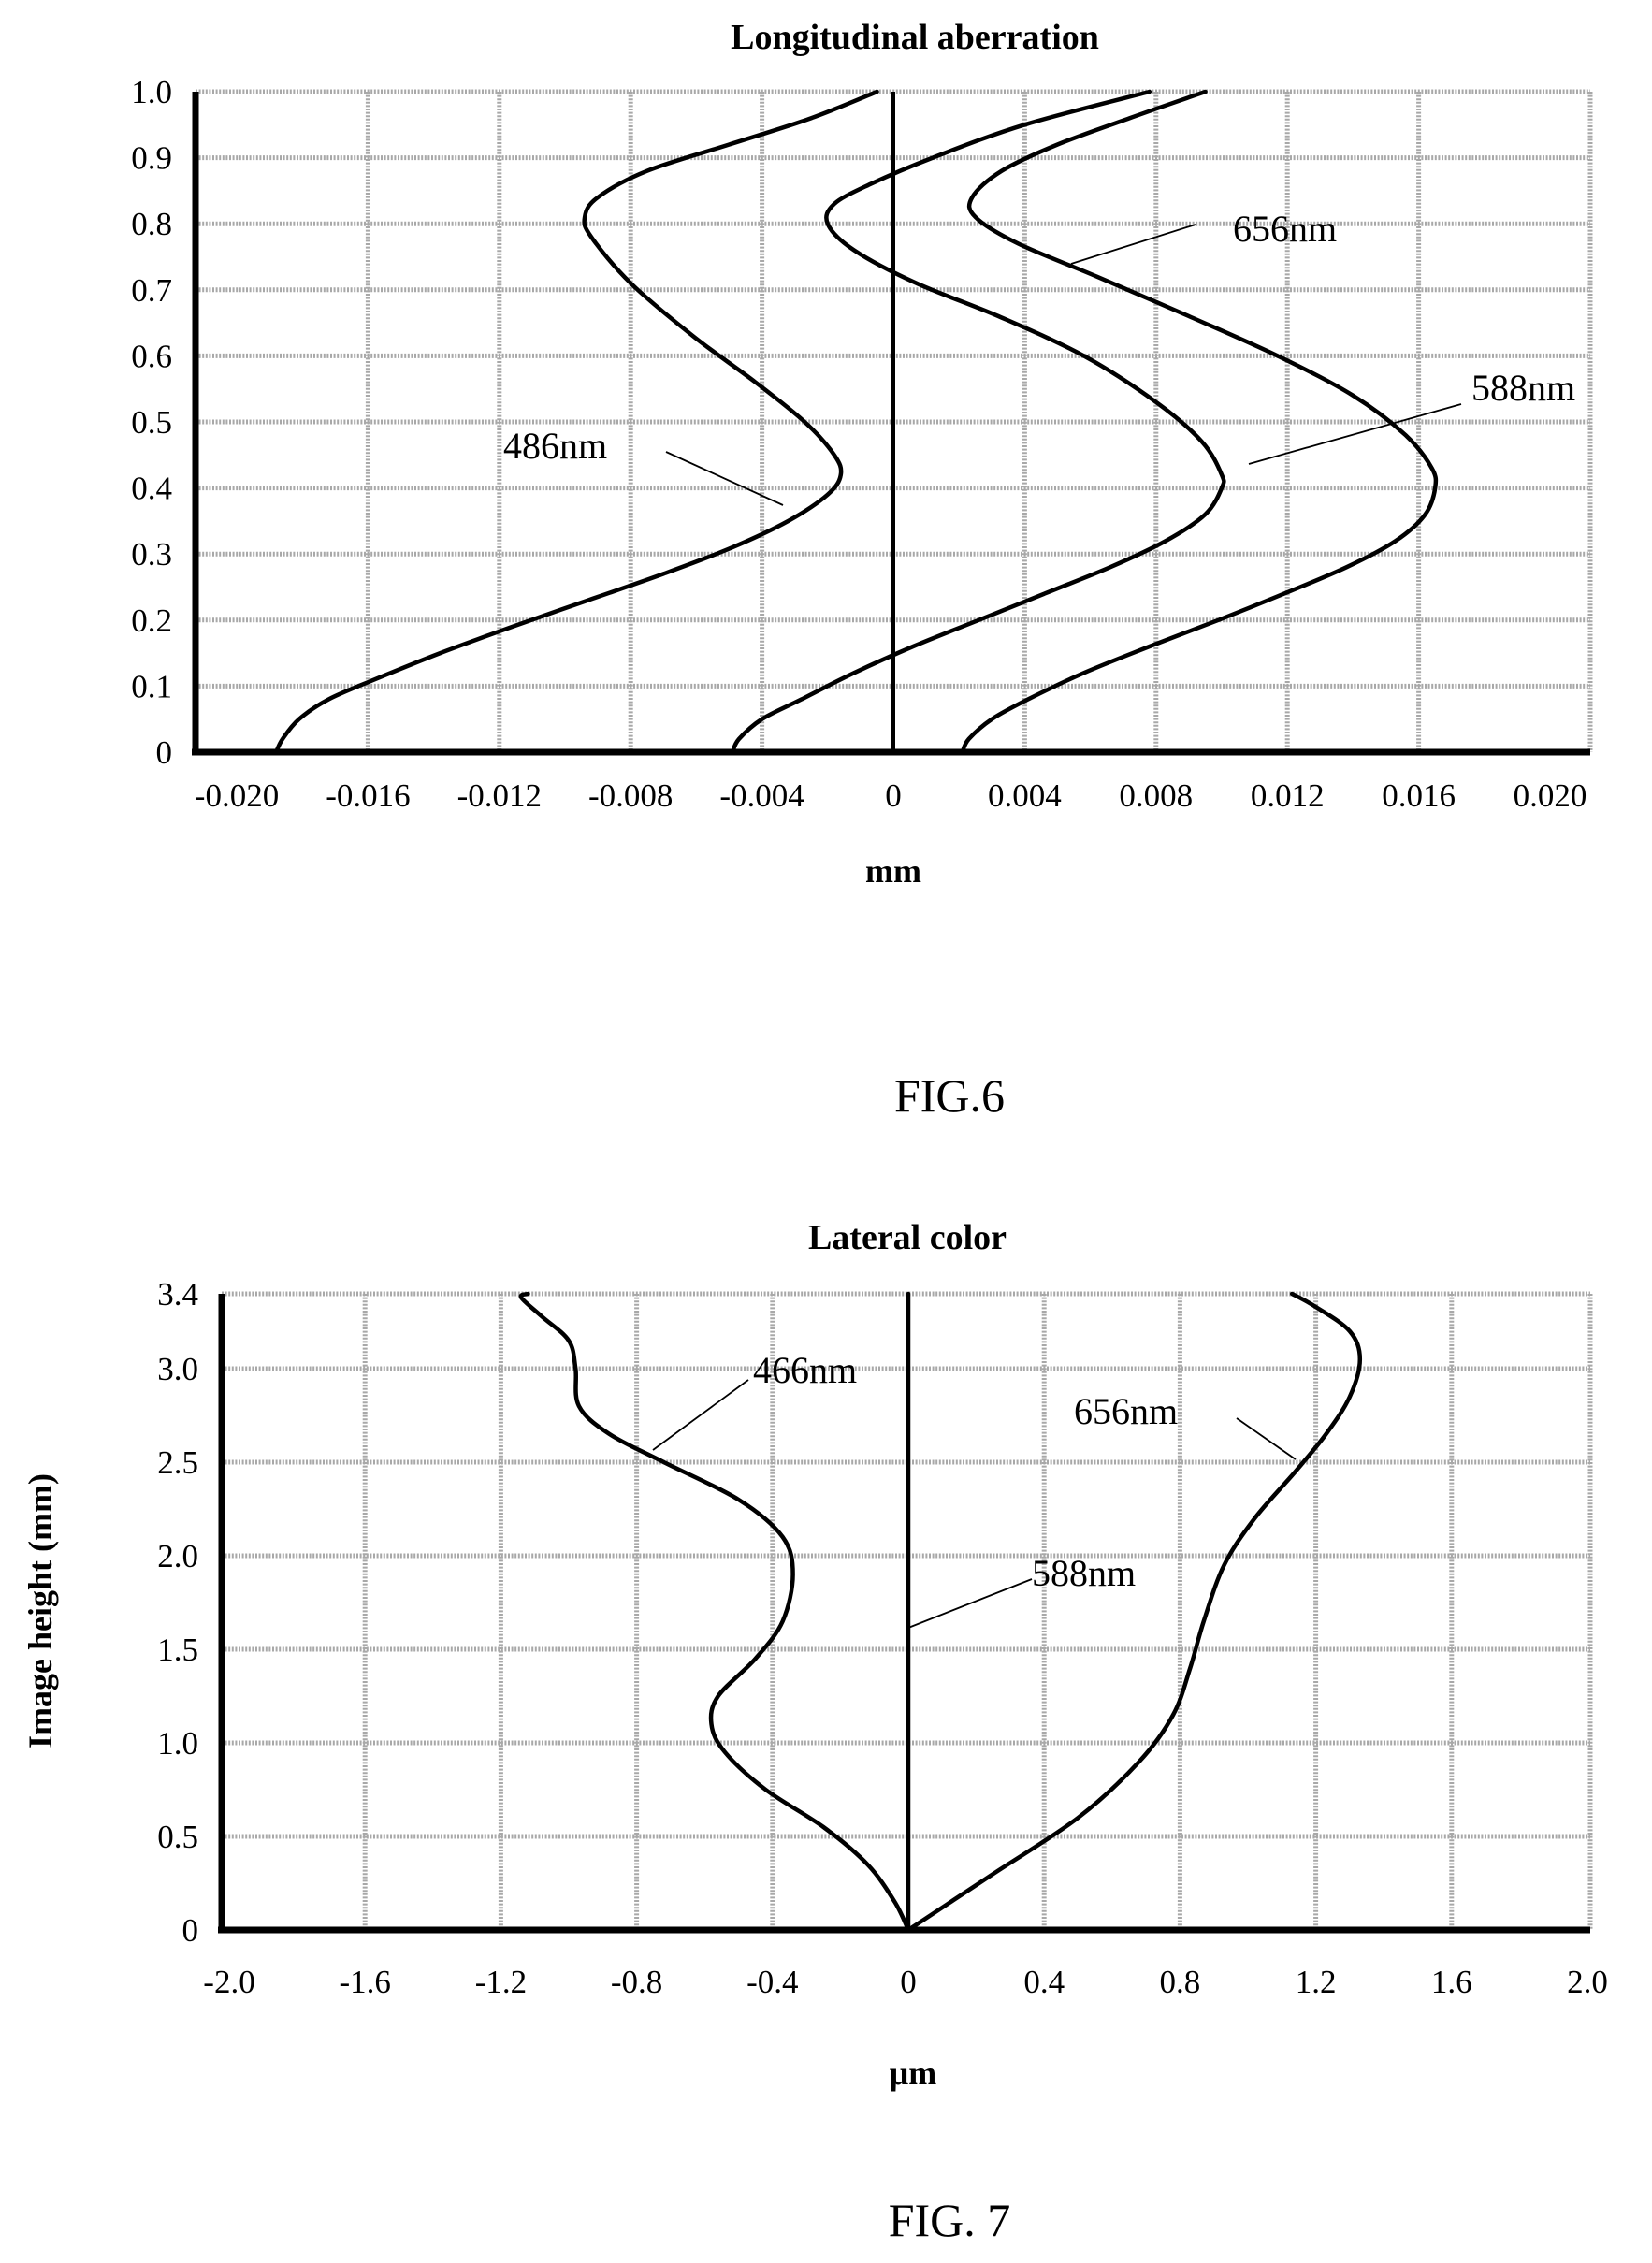 This screenshot has width=1652, height=2263. What do you see at coordinates (1451, 1982) in the screenshot?
I see `x-tick-label: 1.6` at bounding box center [1451, 1982].